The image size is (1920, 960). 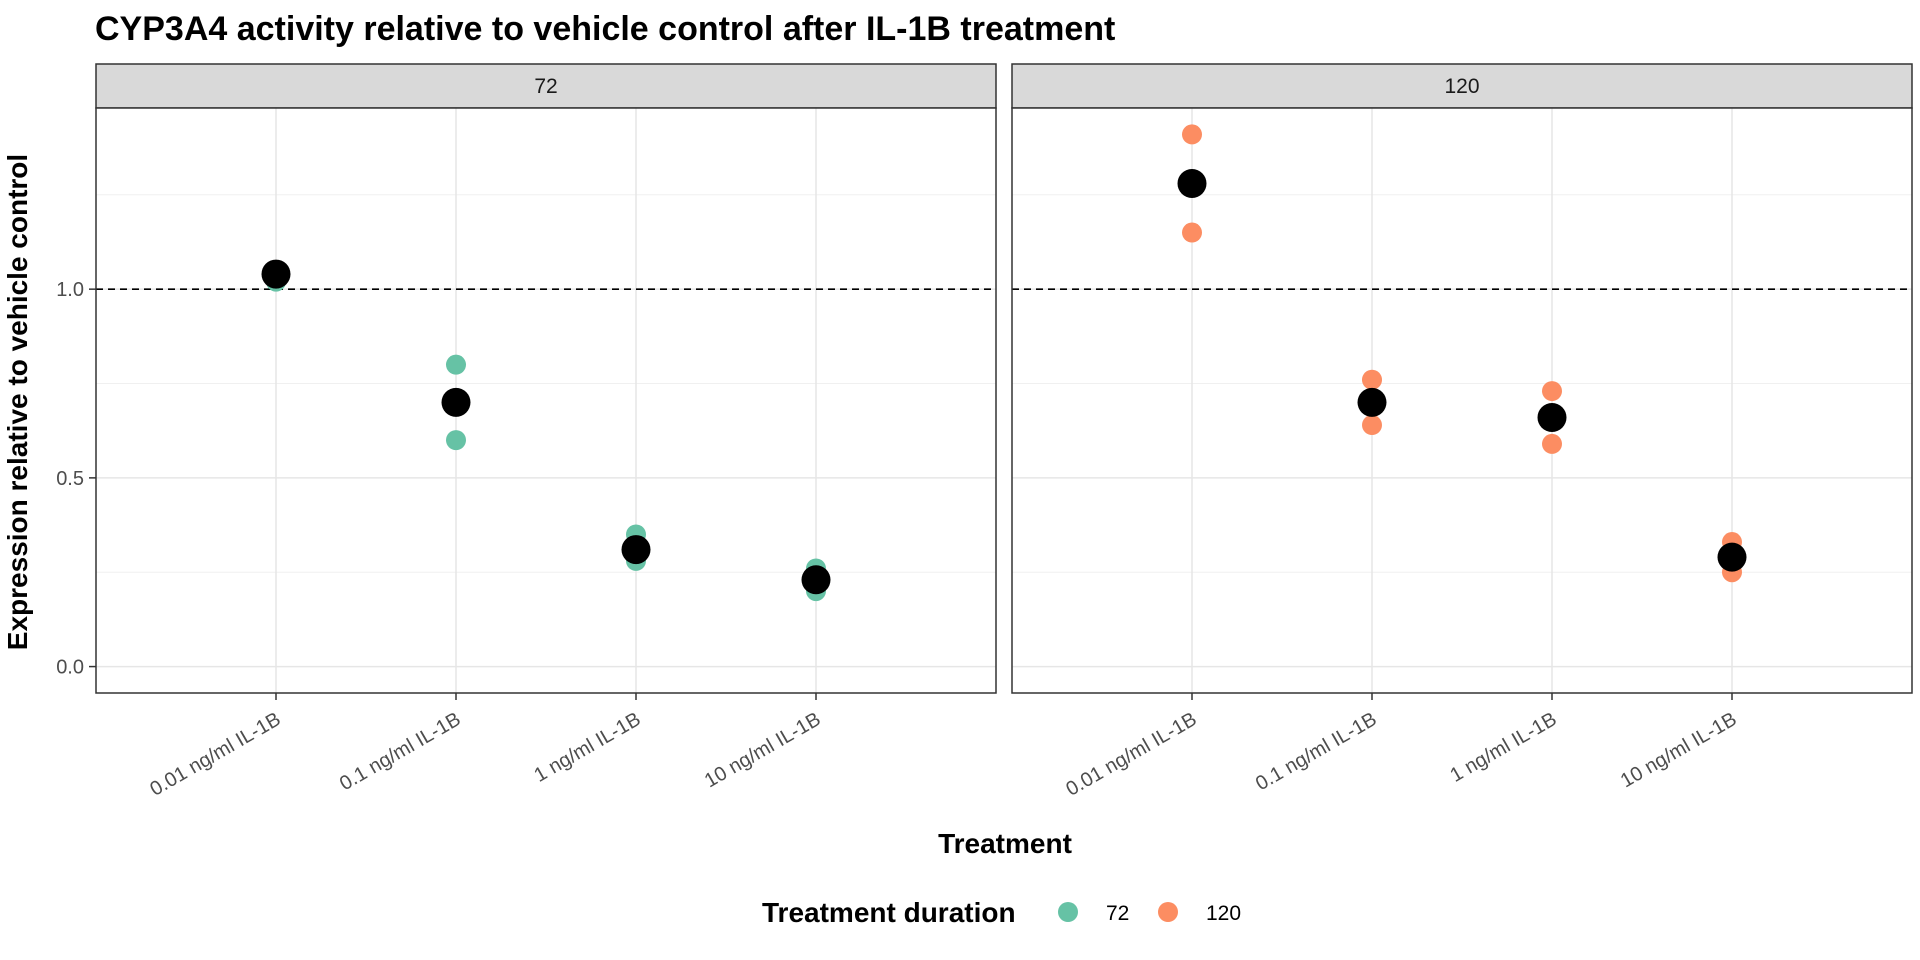 What do you see at coordinates (1199, 913) in the screenshot?
I see `legend-item: 120` at bounding box center [1199, 913].